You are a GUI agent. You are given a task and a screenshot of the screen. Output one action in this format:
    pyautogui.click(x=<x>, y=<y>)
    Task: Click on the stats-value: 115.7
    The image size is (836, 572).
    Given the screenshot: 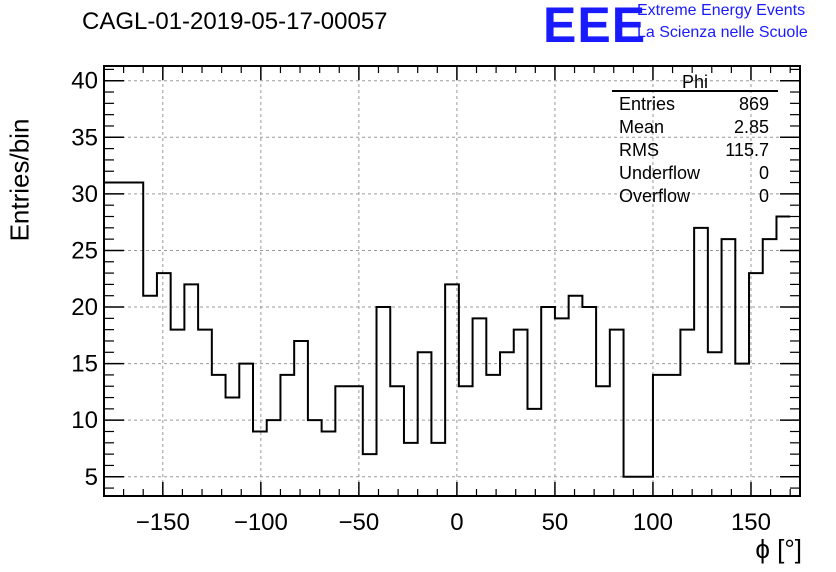 What is the action you would take?
    pyautogui.click(x=747, y=150)
    